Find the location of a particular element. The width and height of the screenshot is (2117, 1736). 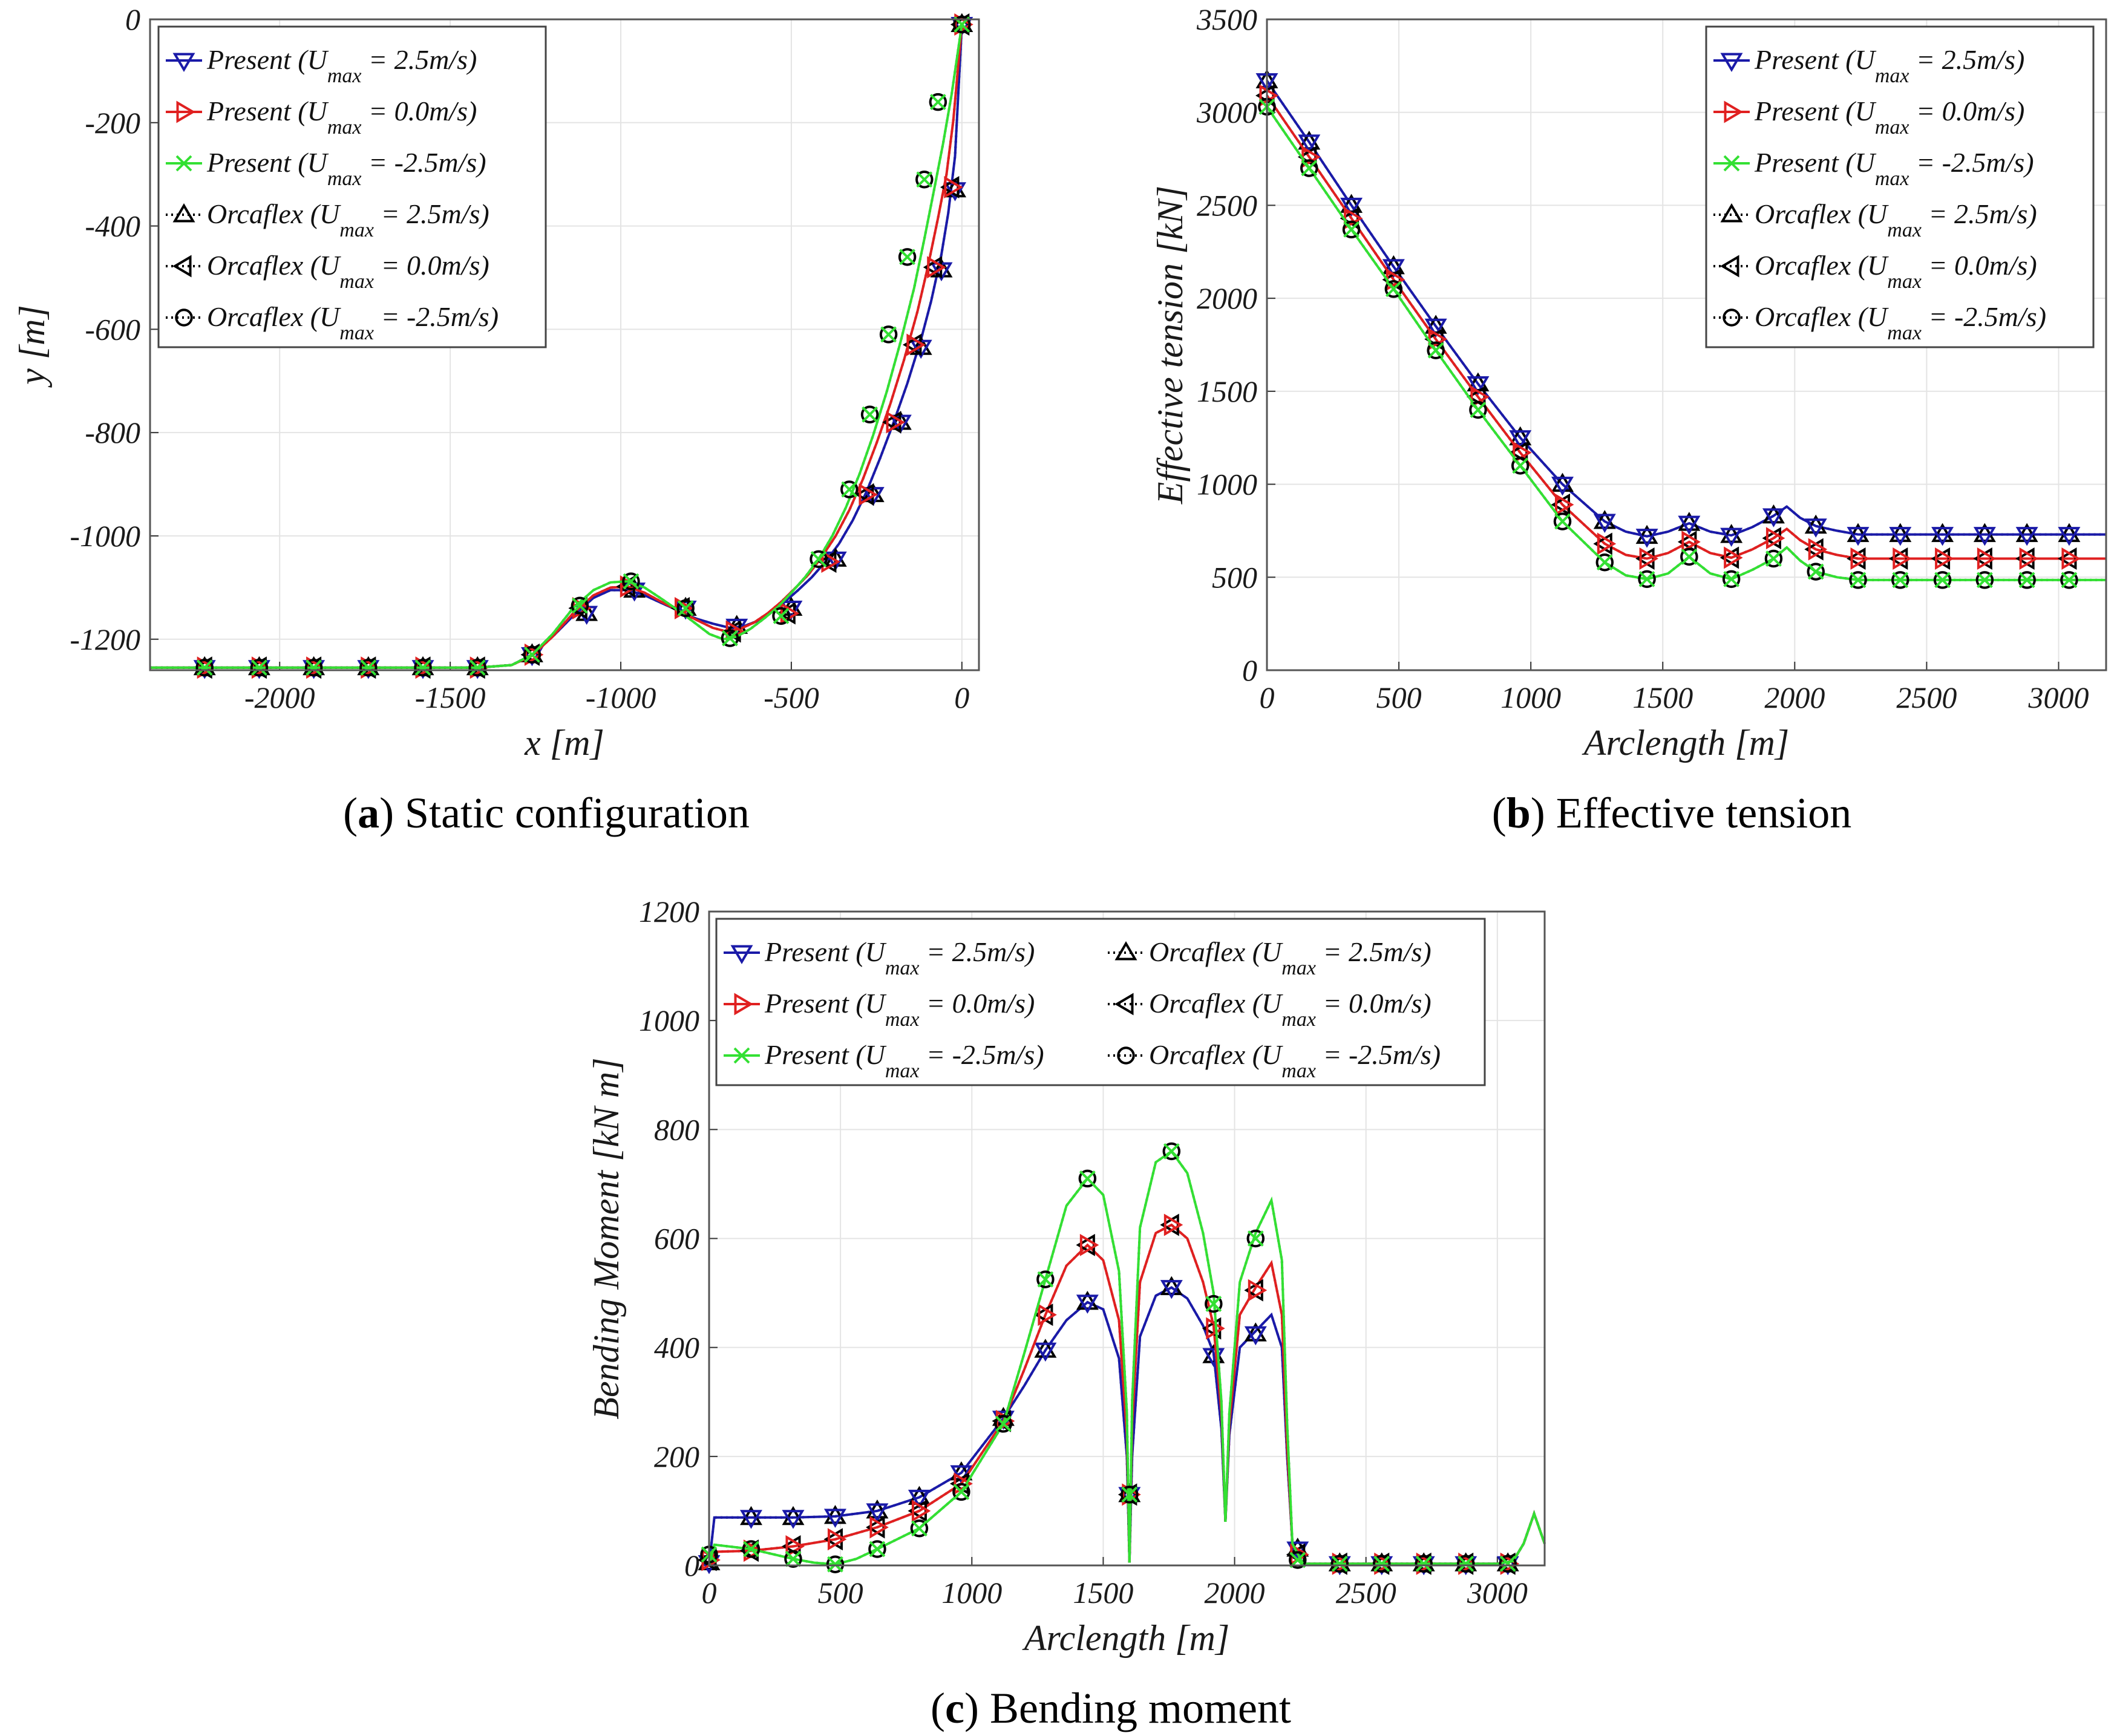

legend-box is located at coordinates (352, 187).